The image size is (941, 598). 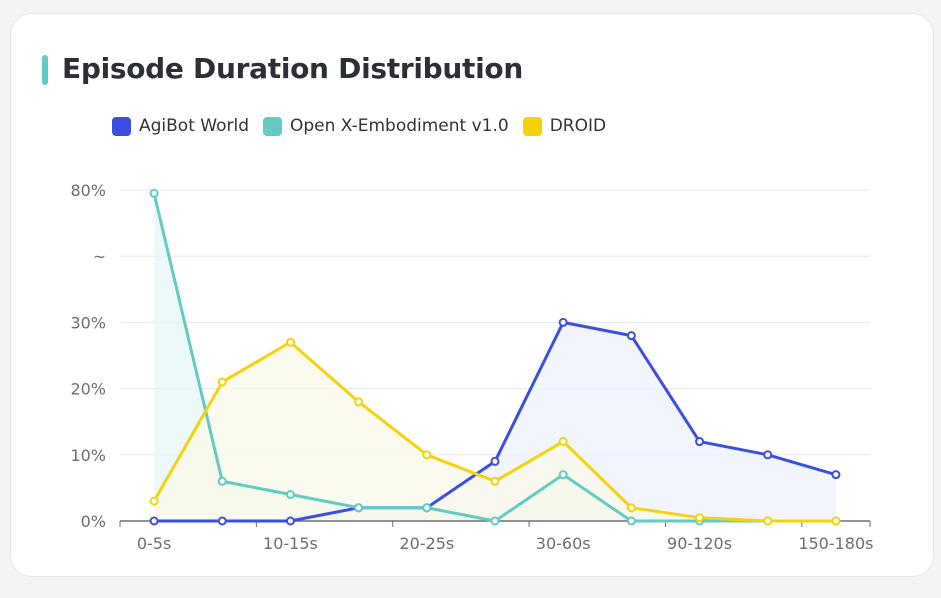 What do you see at coordinates (93, 521) in the screenshot?
I see `y-tick-label: 0%` at bounding box center [93, 521].